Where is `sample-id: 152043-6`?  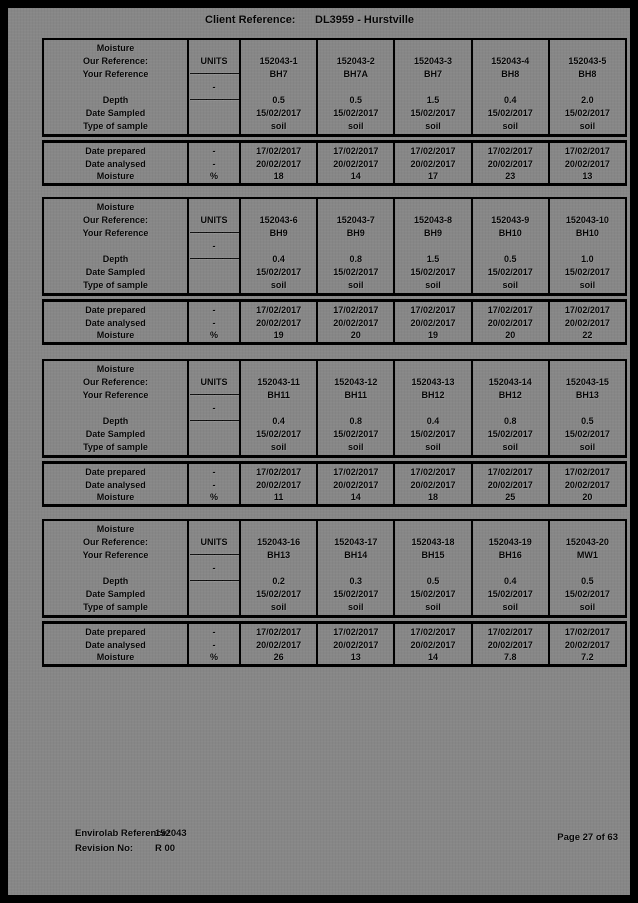
sample-id: 152043-6 is located at coordinates (278, 220).